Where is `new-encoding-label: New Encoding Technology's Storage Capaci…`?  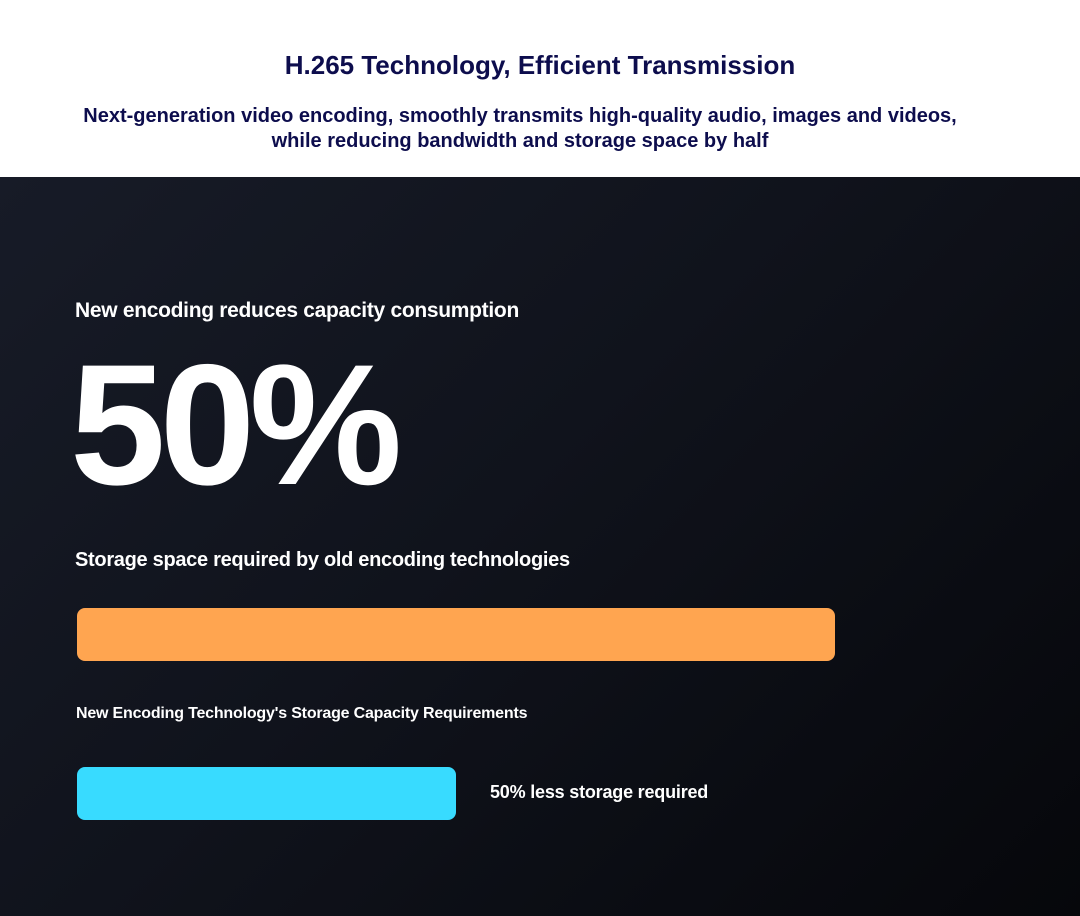 new-encoding-label: New Encoding Technology's Storage Capaci… is located at coordinates (302, 713).